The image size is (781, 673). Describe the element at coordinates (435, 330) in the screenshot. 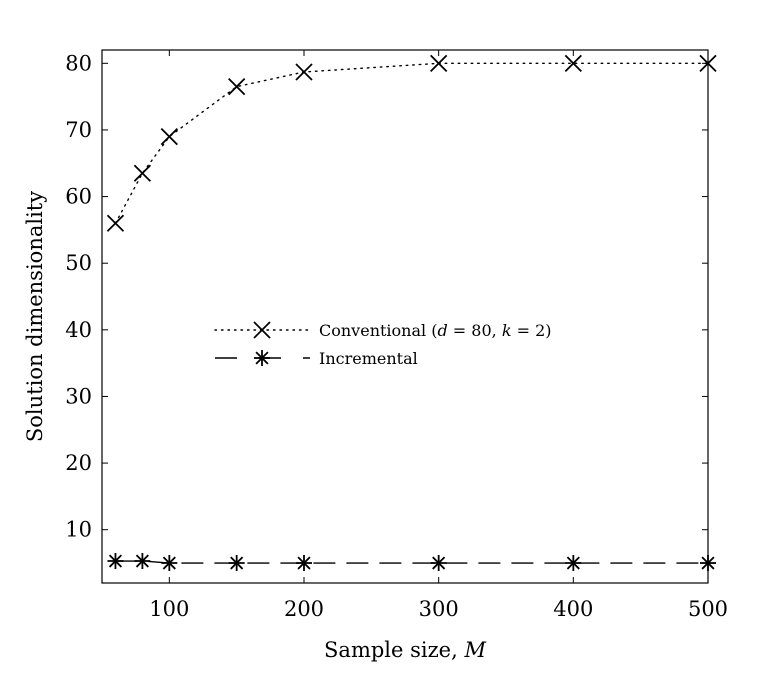

I see `legend-label: Conventional (d = 80, k = 2)` at that location.